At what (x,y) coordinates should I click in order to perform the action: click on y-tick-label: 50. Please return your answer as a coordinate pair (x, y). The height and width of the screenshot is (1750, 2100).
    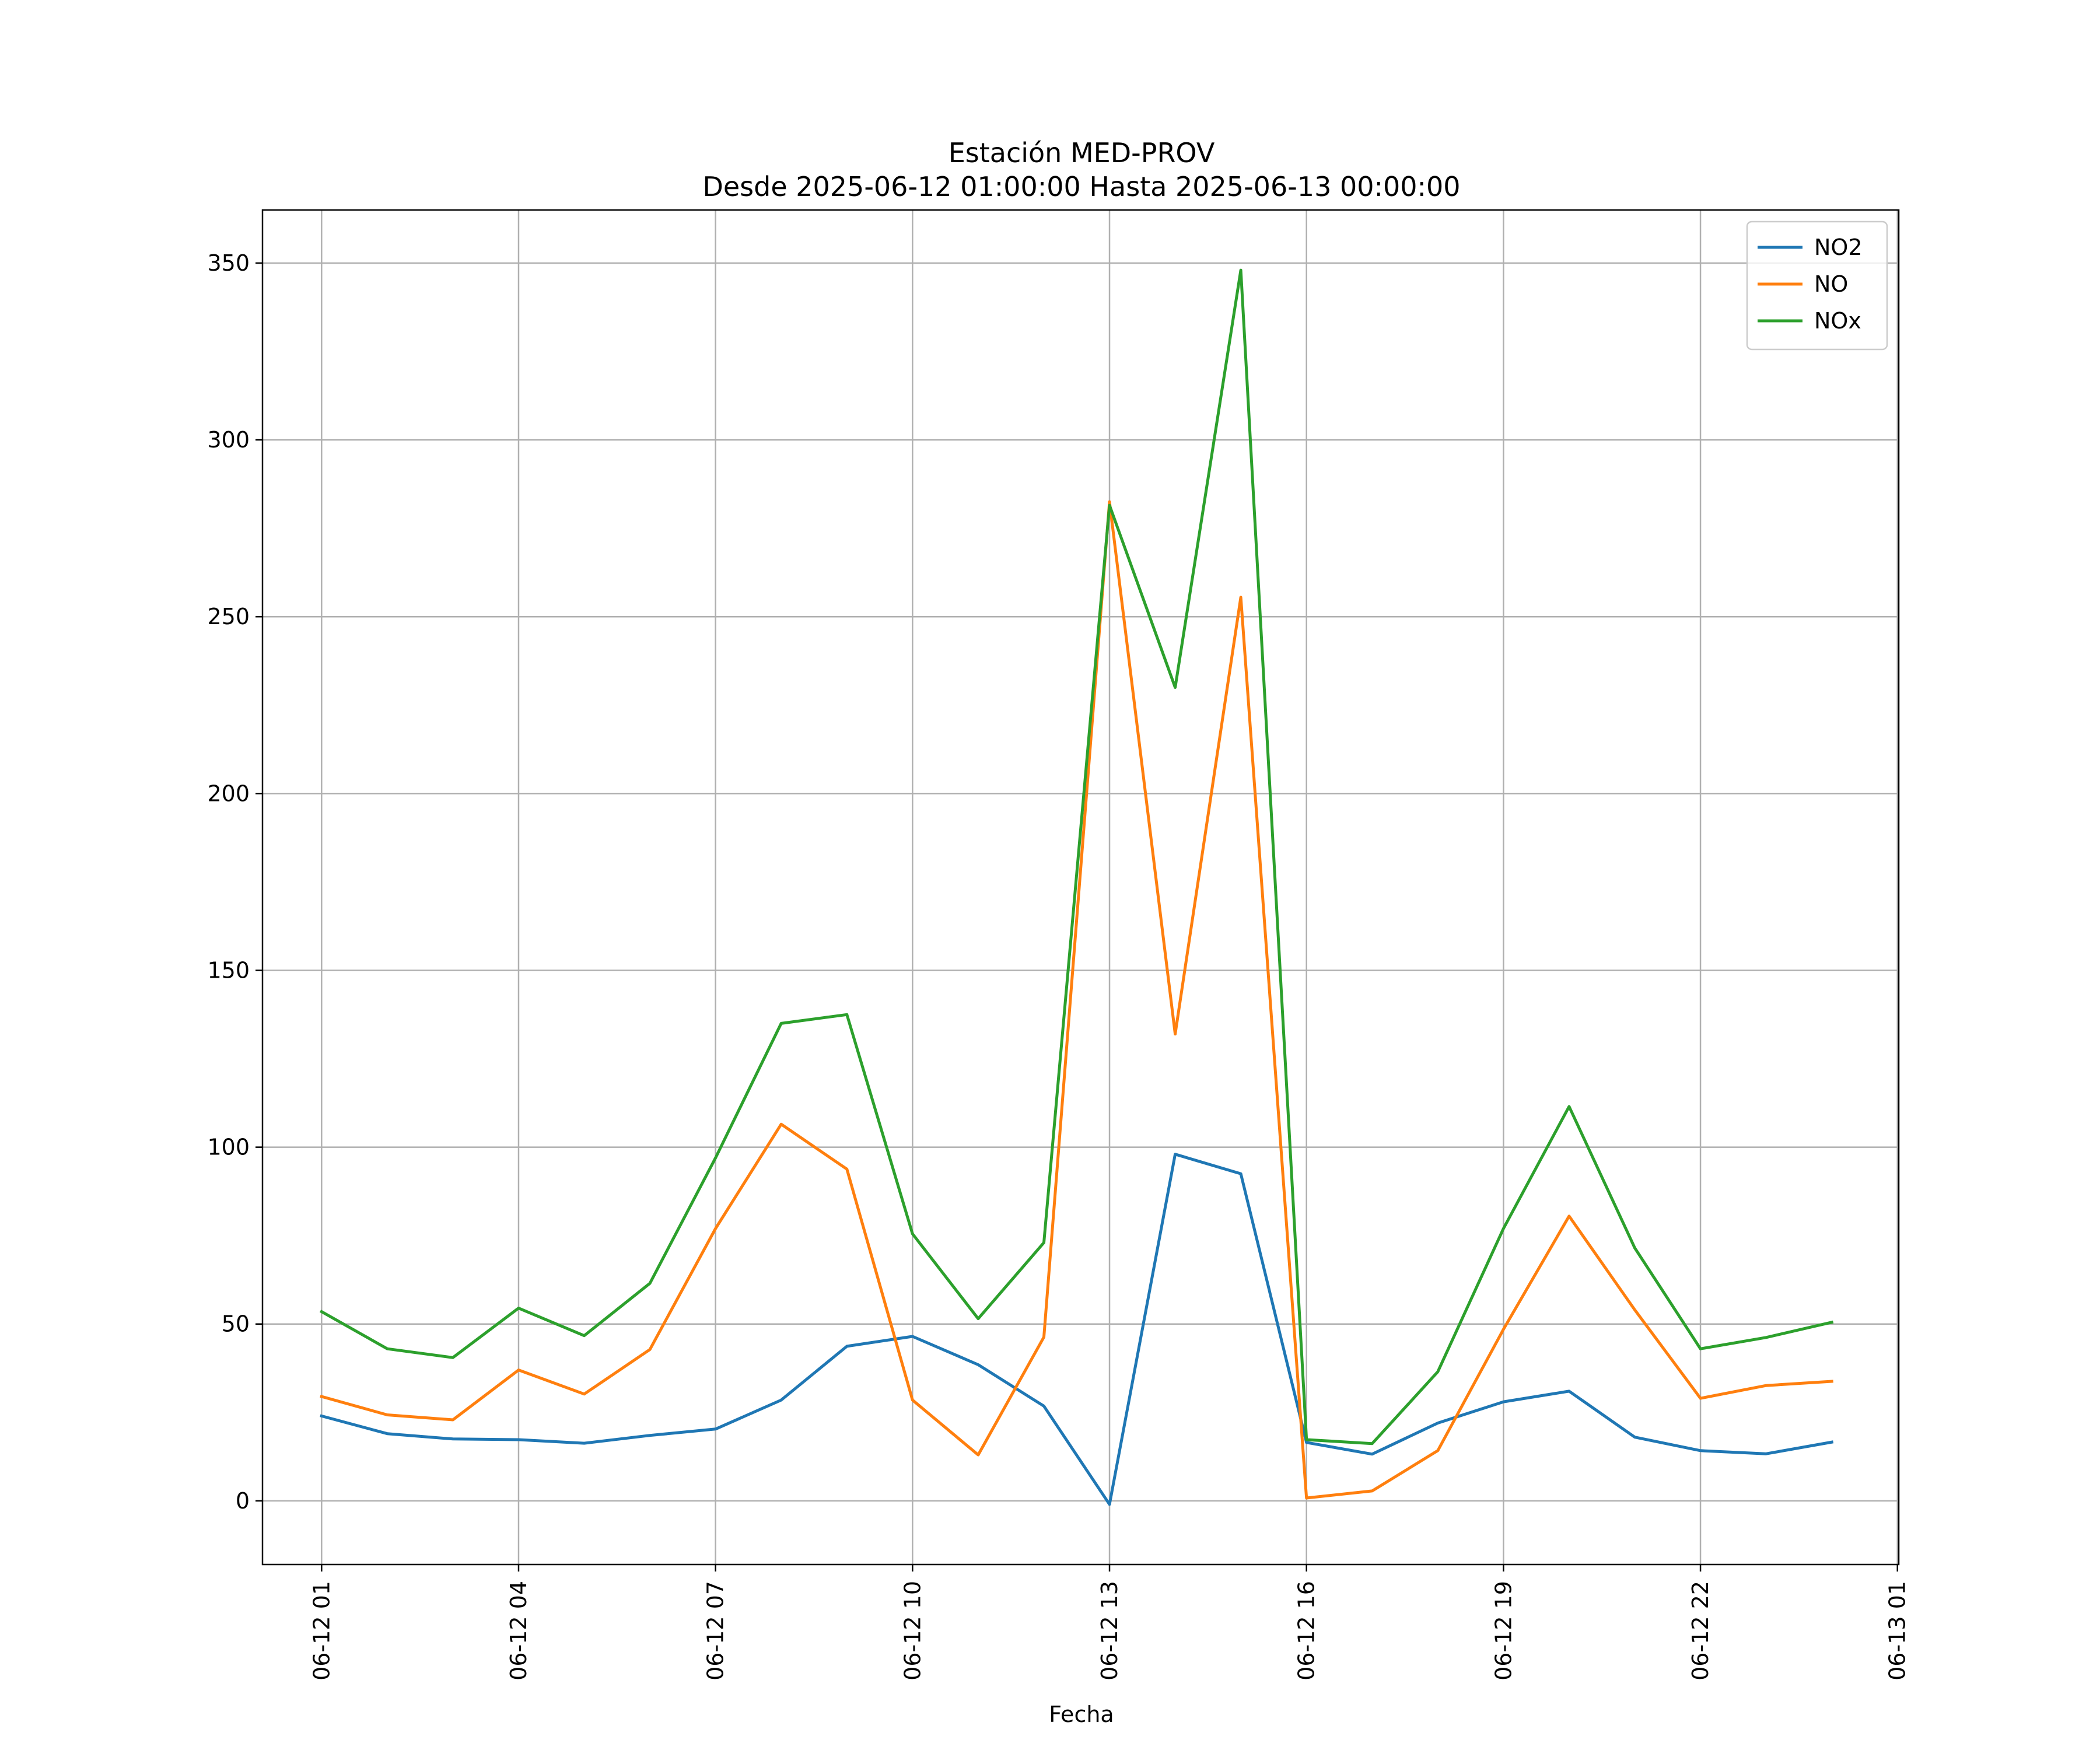
    Looking at the image, I should click on (236, 1324).